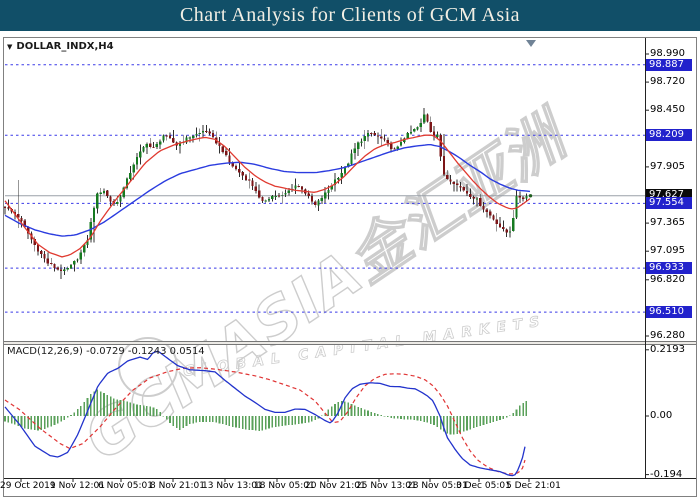  Describe the element at coordinates (232, 486) in the screenshot. I see `time-axis-label: 13 Nov 13:01` at that location.